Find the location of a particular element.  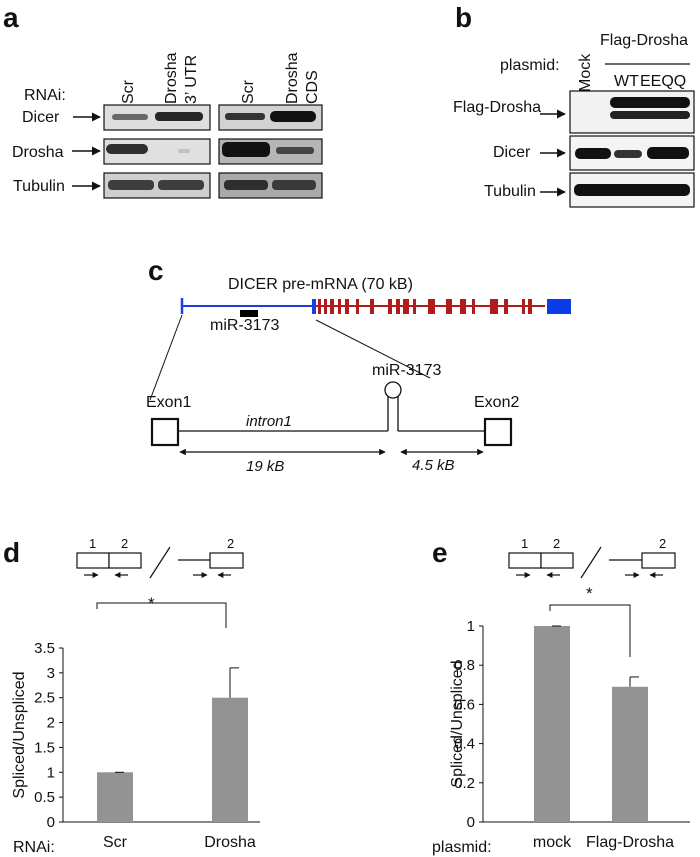

y-tick-label: 0.5 is located at coordinates (44, 797).